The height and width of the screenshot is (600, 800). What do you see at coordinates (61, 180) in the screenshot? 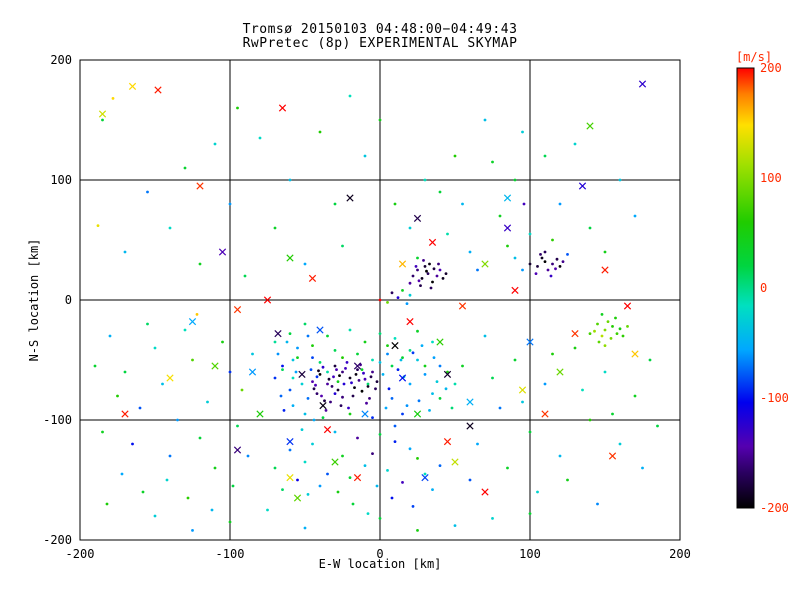
I see `y-tick-label: 100` at bounding box center [61, 180].